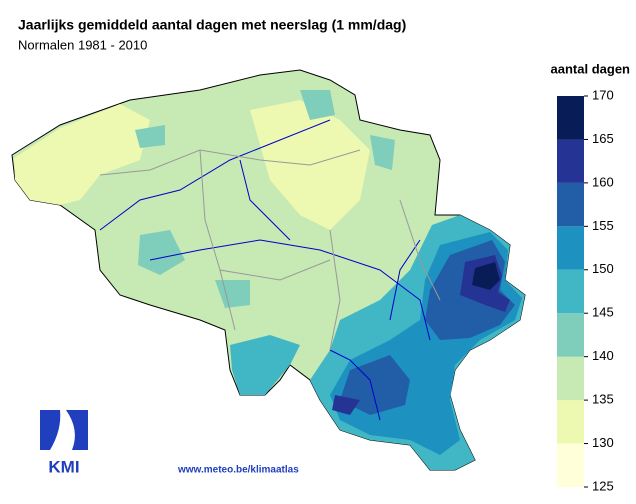 The width and height of the screenshot is (636, 504). I want to click on legend-tick-label: 125, so click(603, 485).